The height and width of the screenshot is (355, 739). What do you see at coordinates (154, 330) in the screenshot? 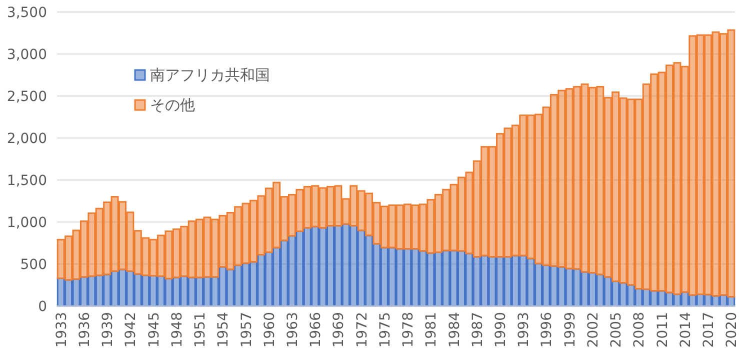
I see `x-tick-label: 1945` at bounding box center [154, 330].